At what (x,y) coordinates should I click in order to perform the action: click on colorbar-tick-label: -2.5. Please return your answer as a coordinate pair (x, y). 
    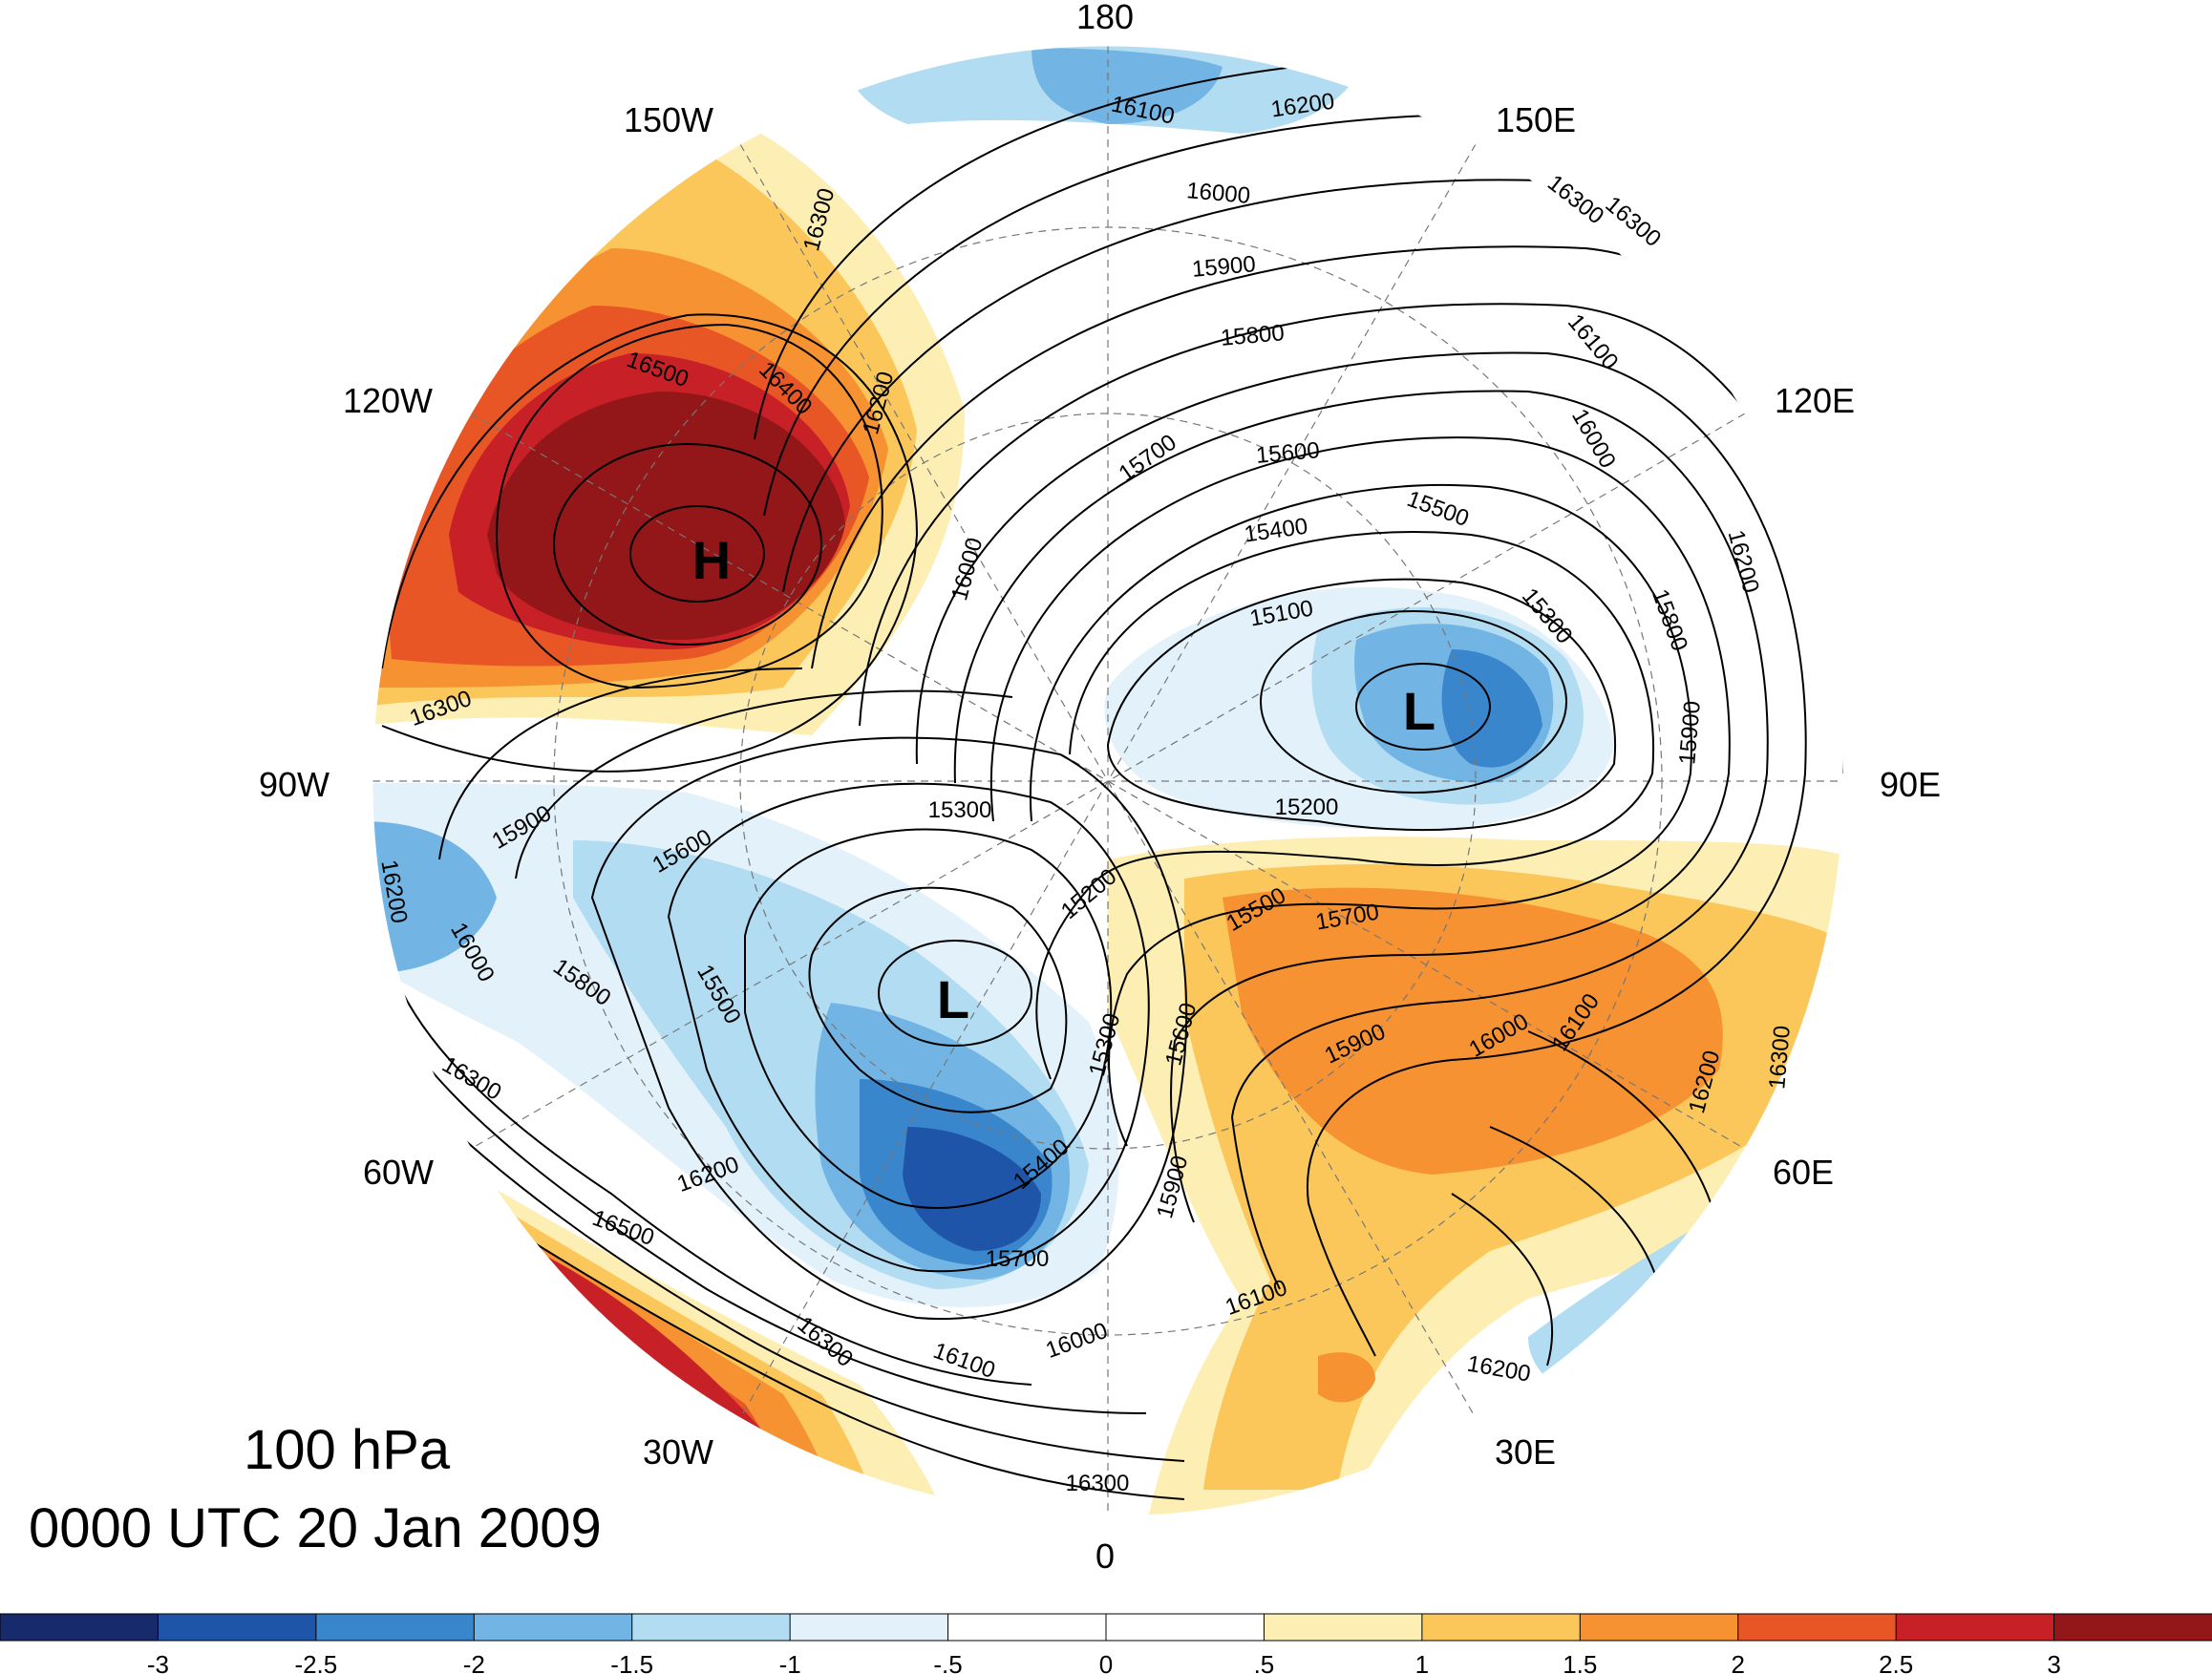
    Looking at the image, I should click on (315, 1662).